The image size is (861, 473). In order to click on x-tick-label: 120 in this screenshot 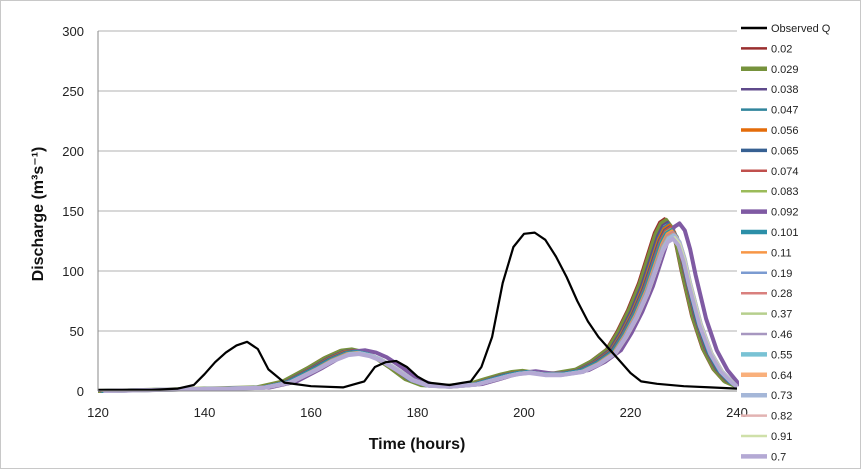, I will do `click(98, 412)`.